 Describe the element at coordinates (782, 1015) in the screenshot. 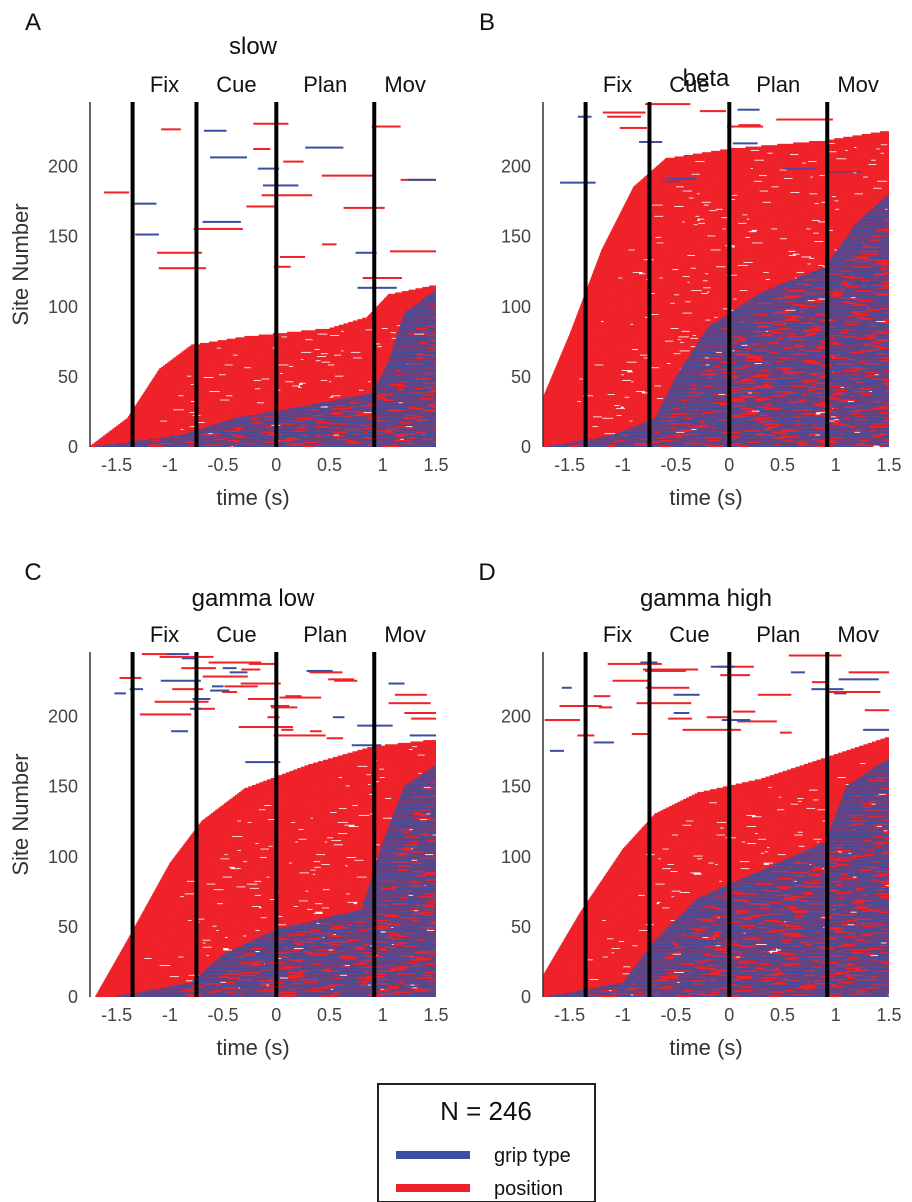

I see `x-tick-label: 0.5` at that location.